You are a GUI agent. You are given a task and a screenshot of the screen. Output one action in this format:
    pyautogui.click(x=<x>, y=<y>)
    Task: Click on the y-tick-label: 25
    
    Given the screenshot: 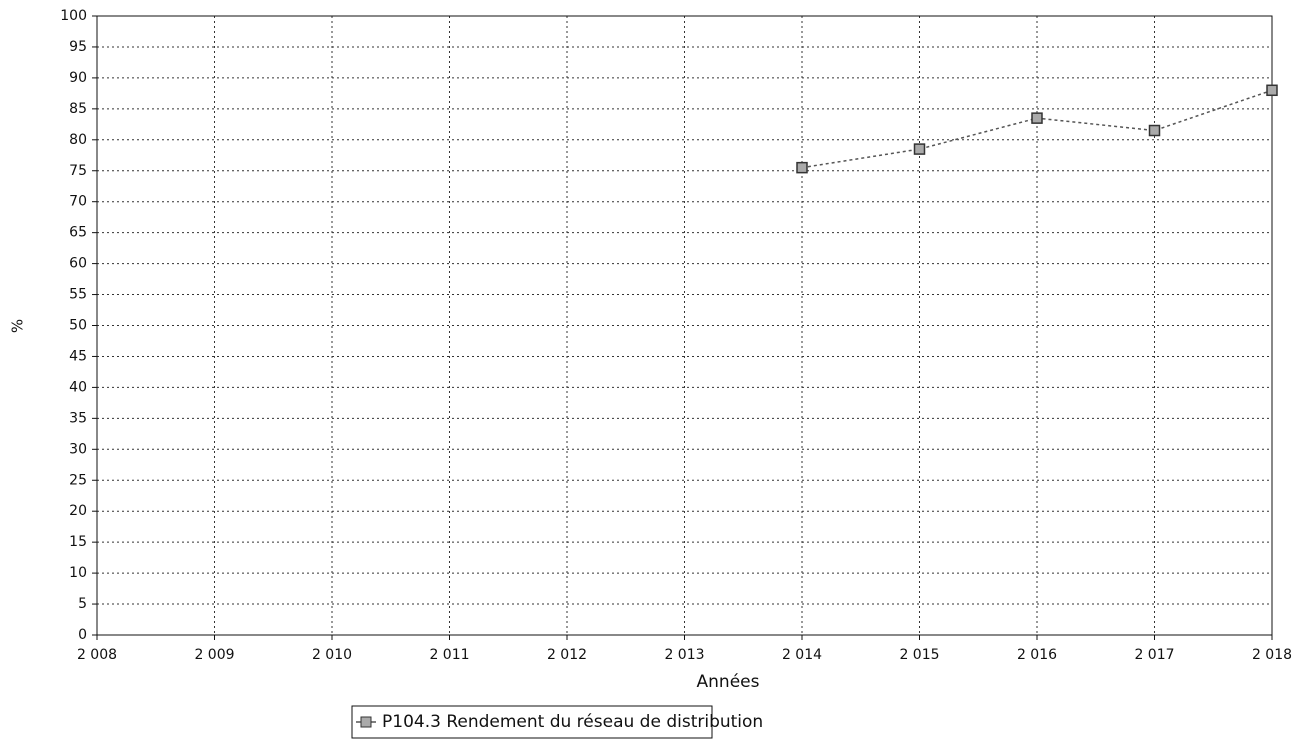 What is the action you would take?
    pyautogui.click(x=78, y=480)
    